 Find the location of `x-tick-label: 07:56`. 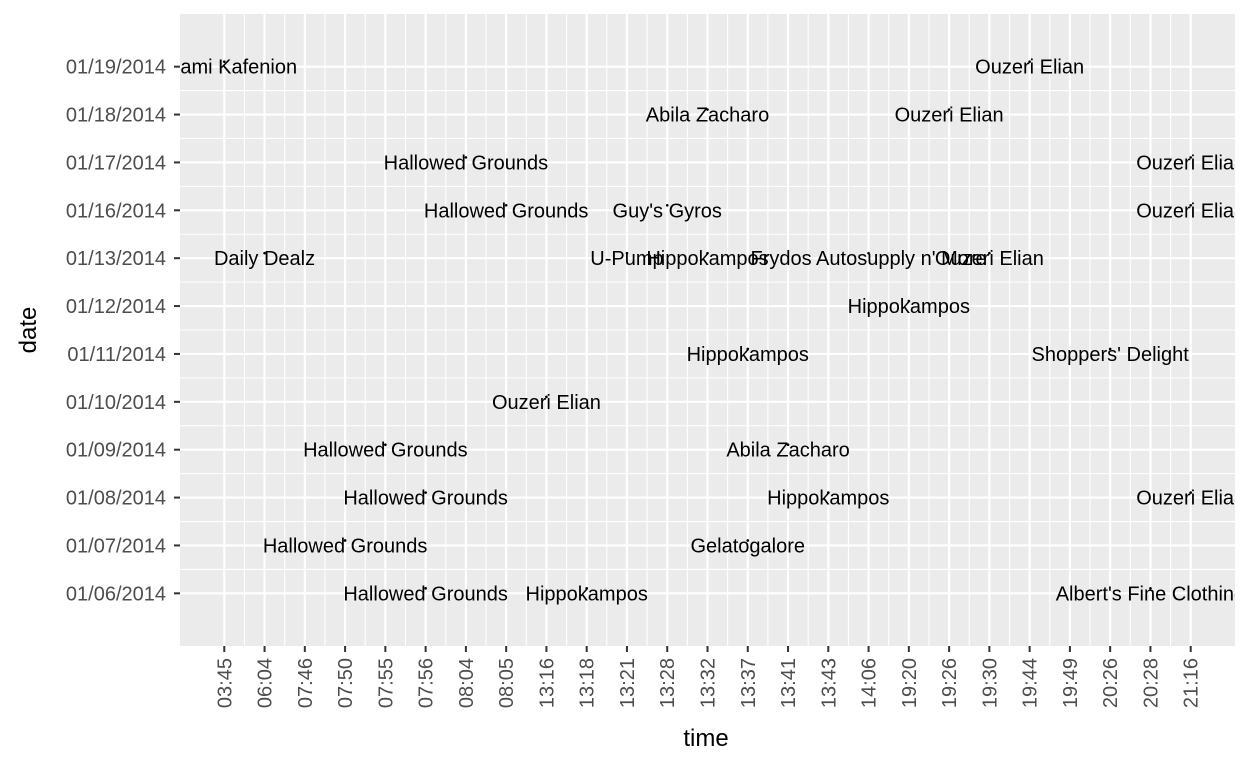

x-tick-label: 07:56 is located at coordinates (427, 683).